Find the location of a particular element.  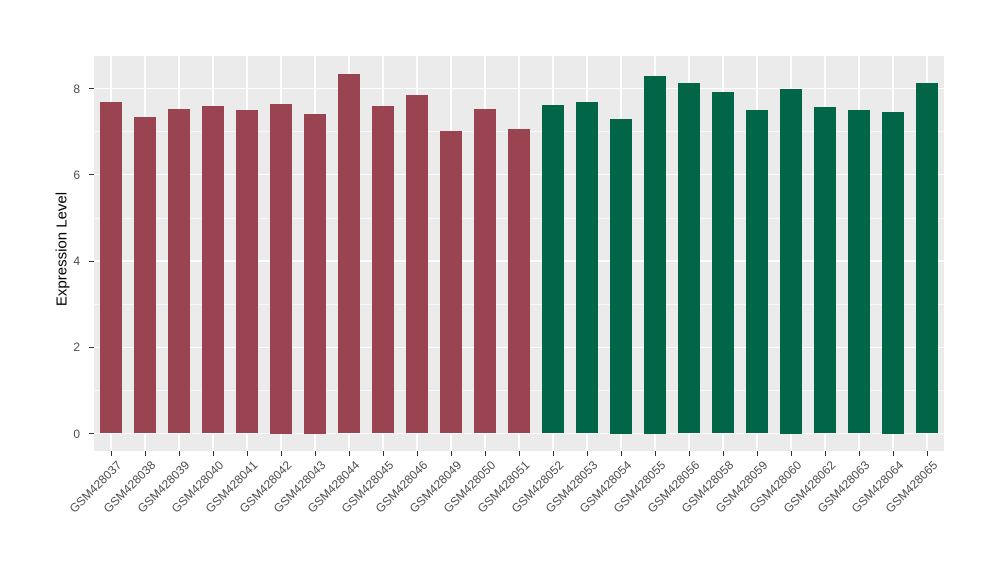

bar-GSM428053 is located at coordinates (587, 268).